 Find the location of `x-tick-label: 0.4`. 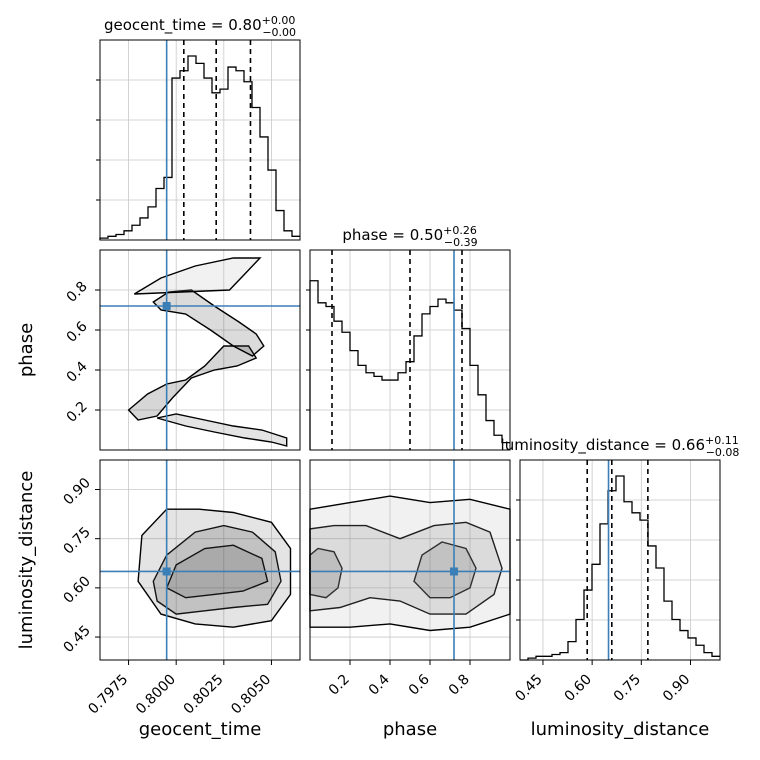

x-tick-label: 0.4 is located at coordinates (379, 684).